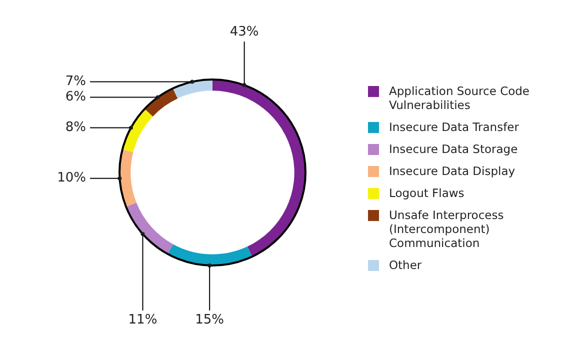 This screenshot has width=577, height=357. I want to click on legend-label: Application Source Code Vulnerabilities, so click(460, 98).